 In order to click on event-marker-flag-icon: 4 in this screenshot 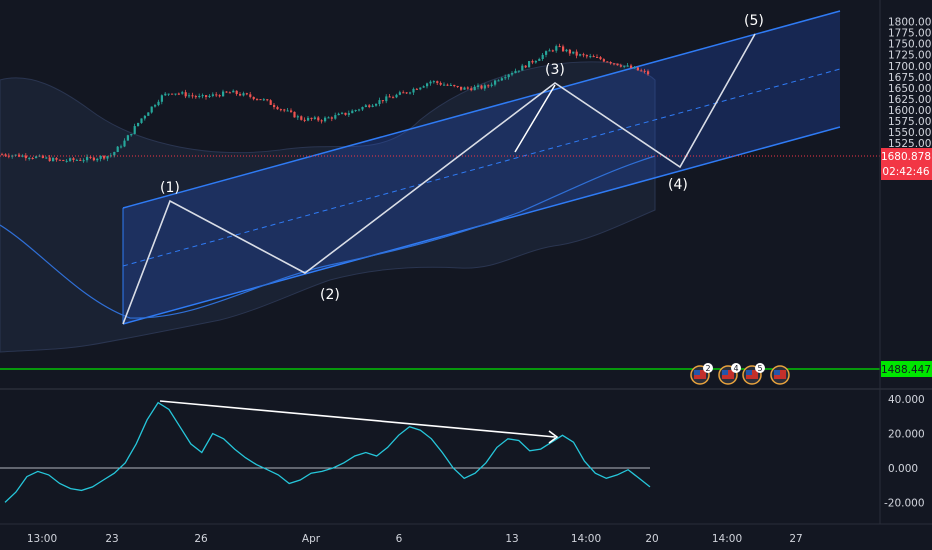, I will do `click(729, 374)`.